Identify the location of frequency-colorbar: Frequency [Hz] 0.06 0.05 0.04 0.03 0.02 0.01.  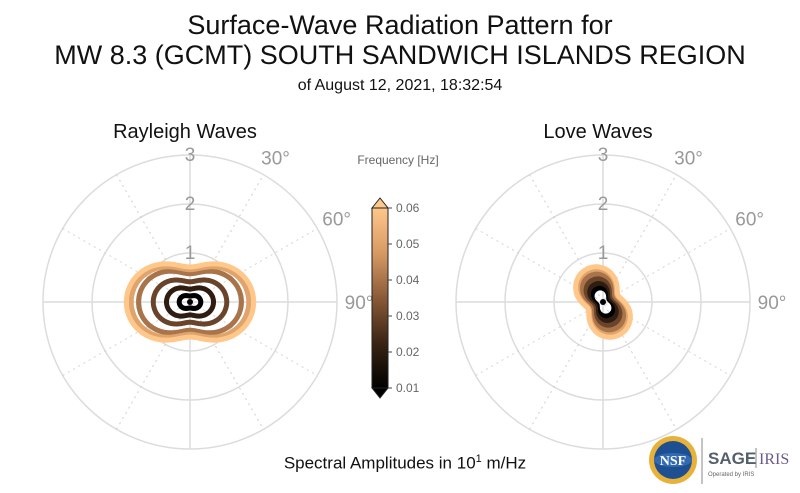
(398, 276).